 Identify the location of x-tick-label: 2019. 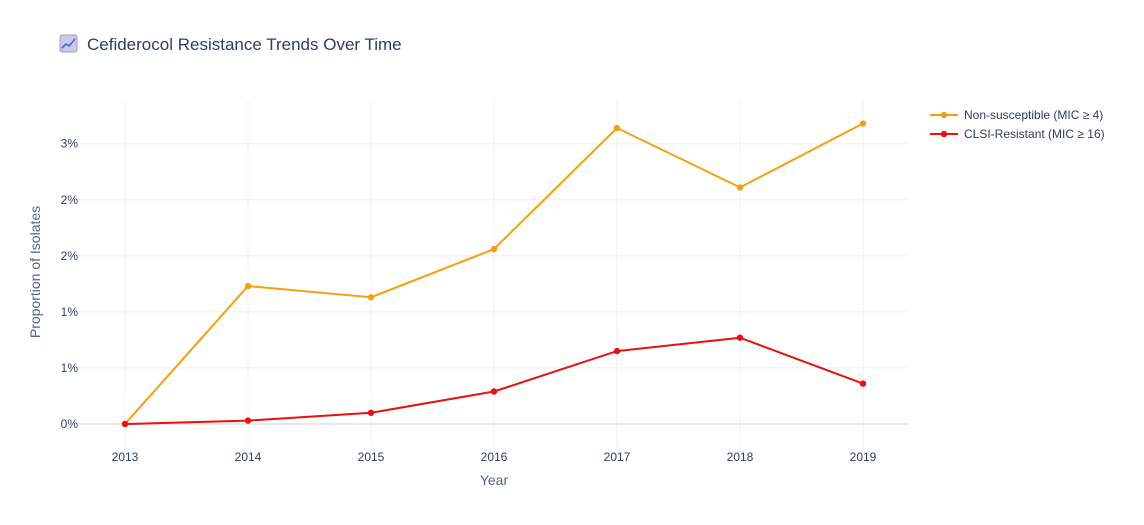
(863, 457).